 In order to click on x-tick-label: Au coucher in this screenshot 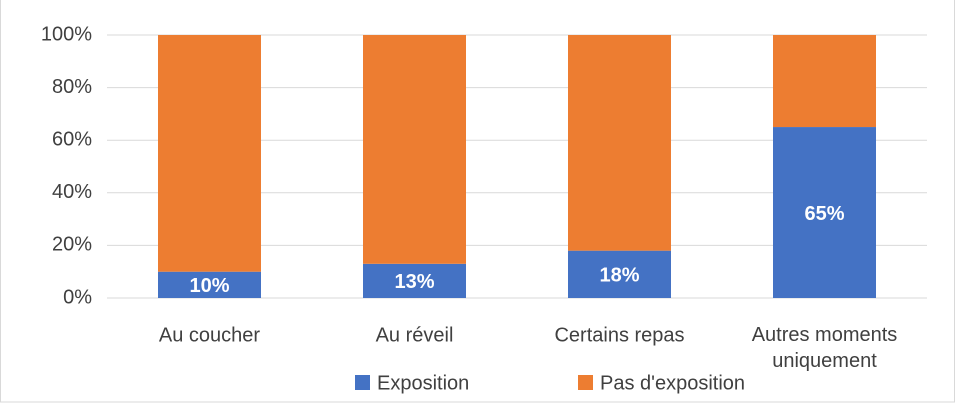, I will do `click(210, 335)`.